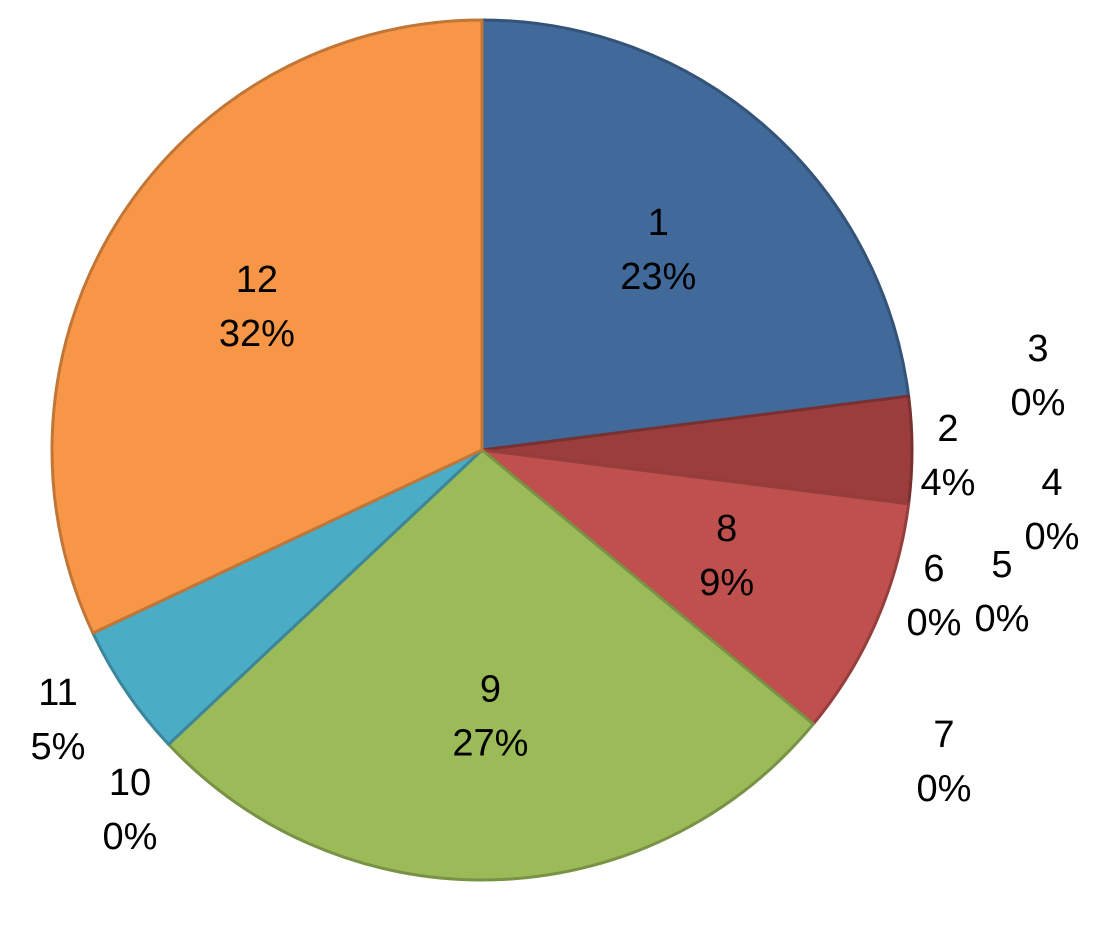 This screenshot has width=1102, height=928. Describe the element at coordinates (490, 744) in the screenshot. I see `slice-percent-label-9: 27%` at that location.